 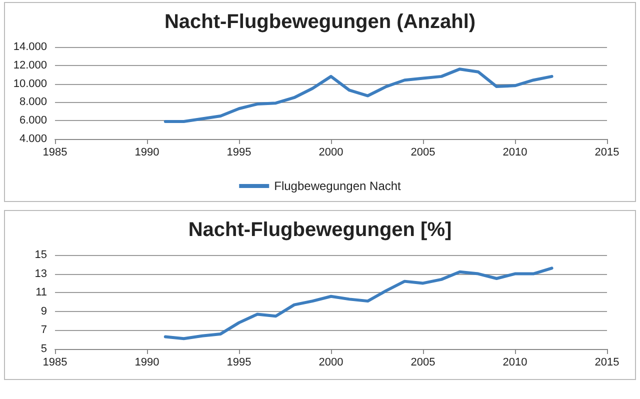 What do you see at coordinates (30, 47) in the screenshot?
I see `y-tick-label: 14.000` at bounding box center [30, 47].